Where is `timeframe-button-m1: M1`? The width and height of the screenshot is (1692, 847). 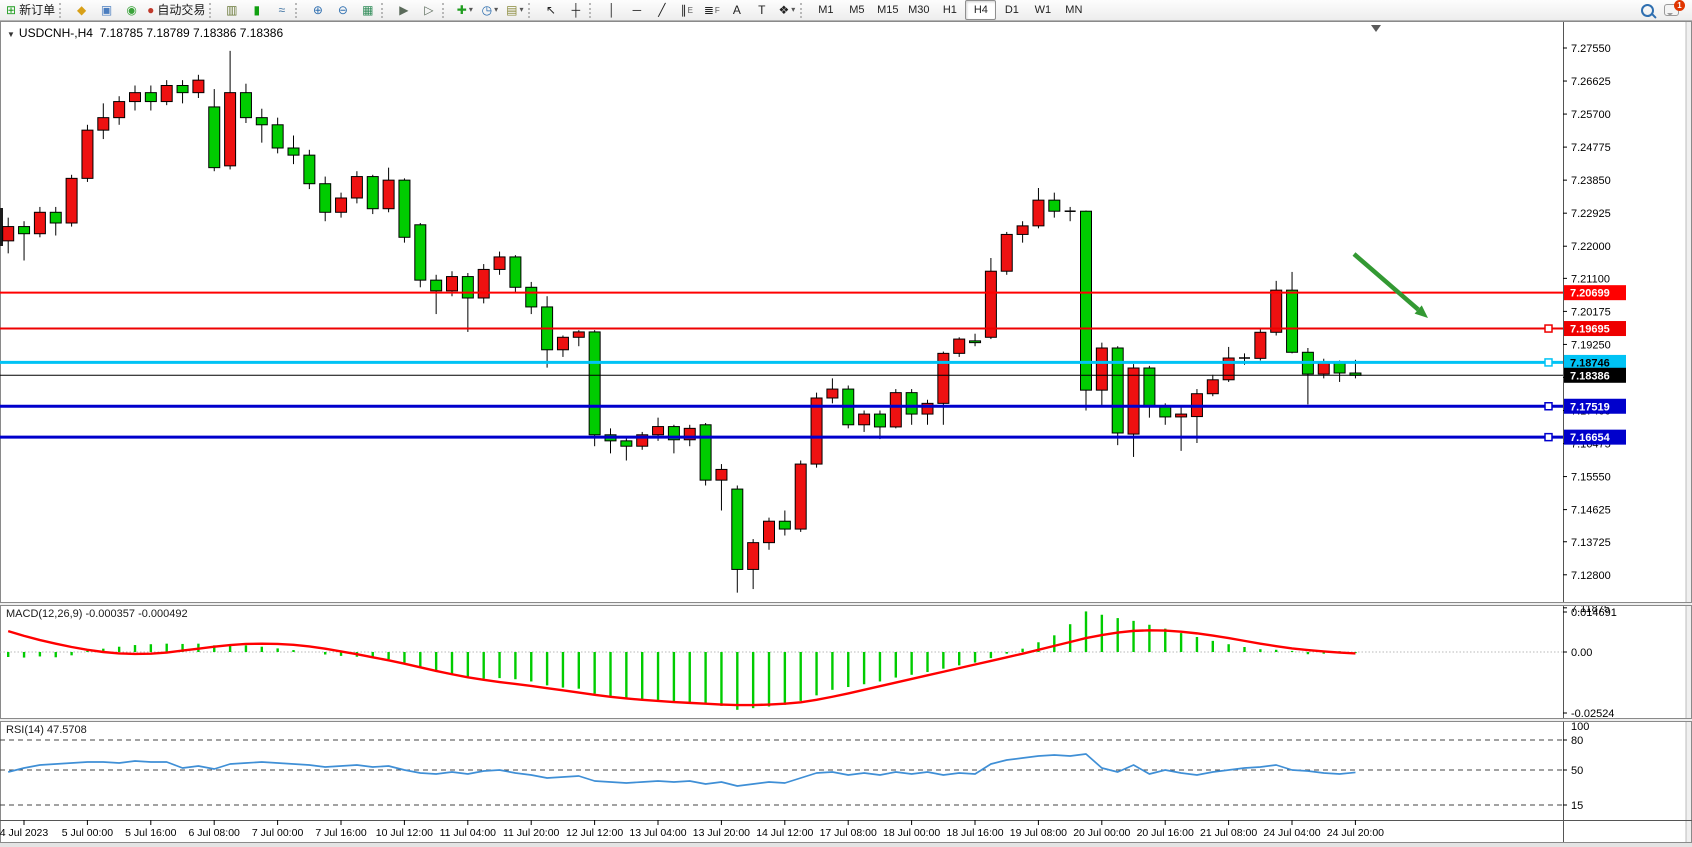
timeframe-button-m1: M1 is located at coordinates (826, 10).